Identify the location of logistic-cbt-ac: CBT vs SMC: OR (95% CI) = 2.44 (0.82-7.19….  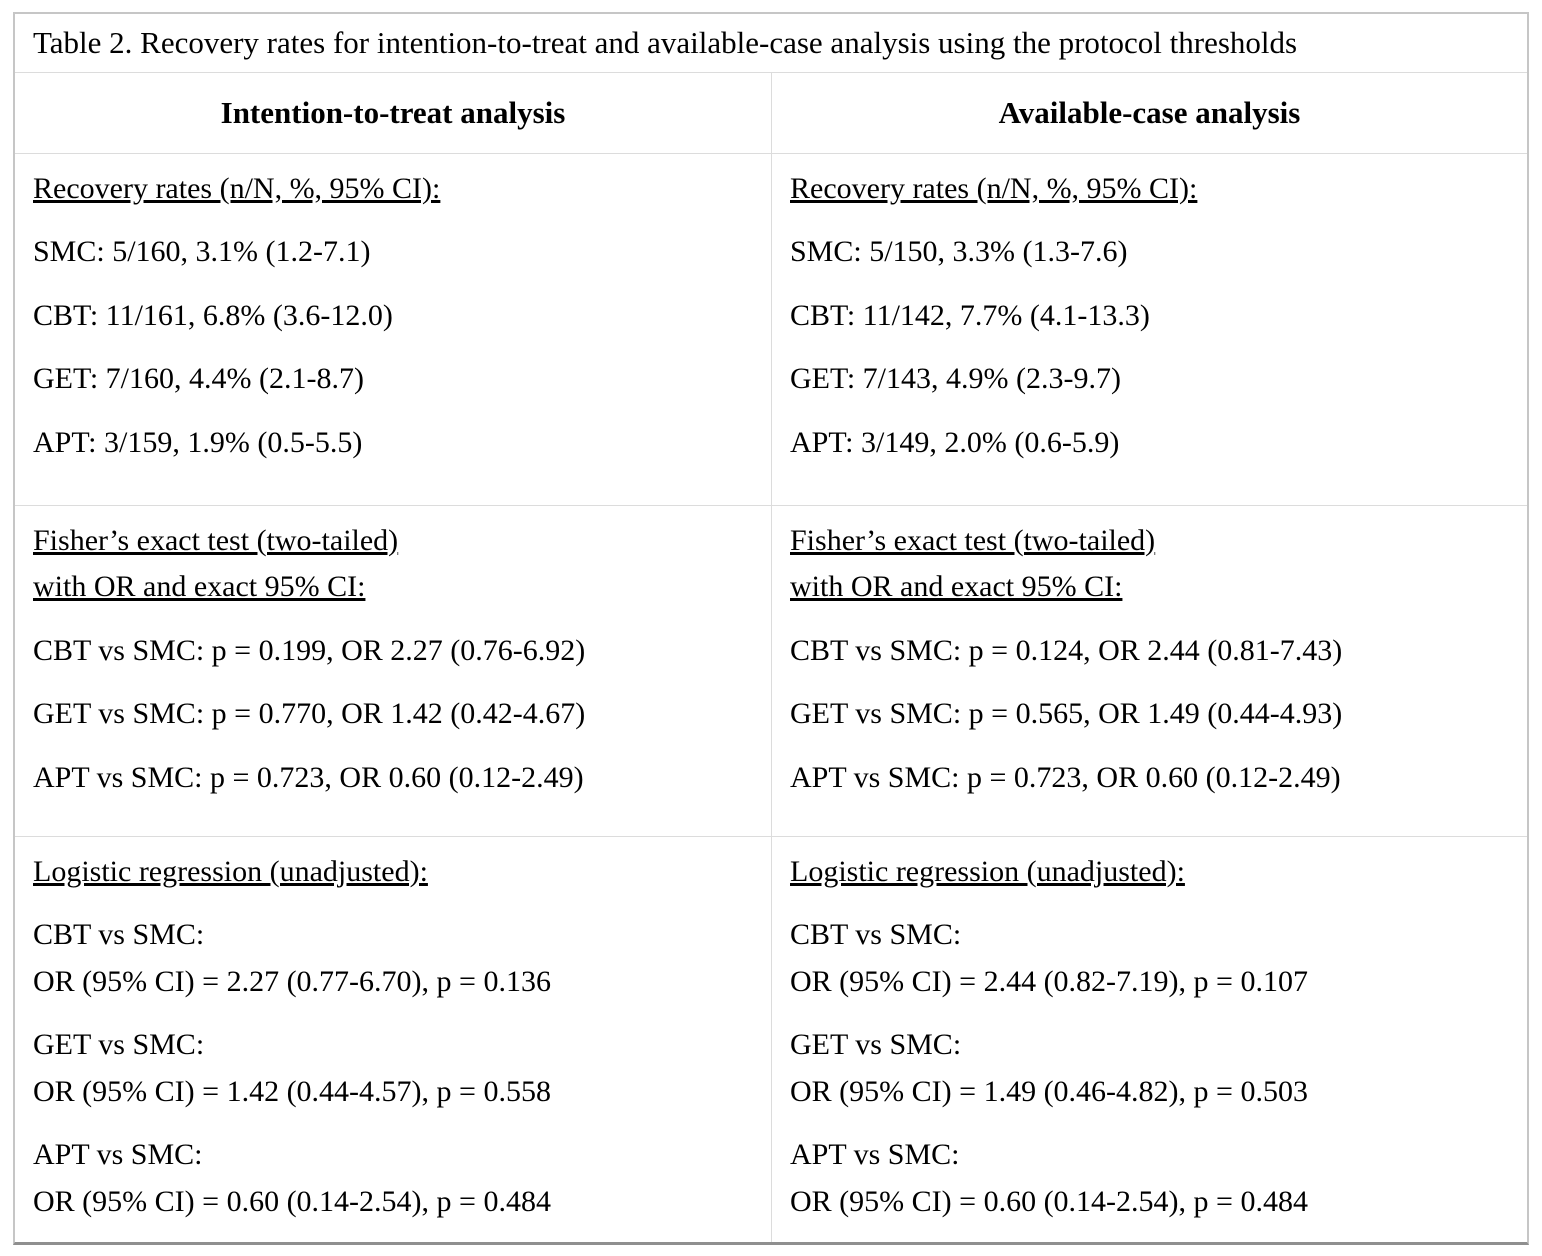
(1149, 958).